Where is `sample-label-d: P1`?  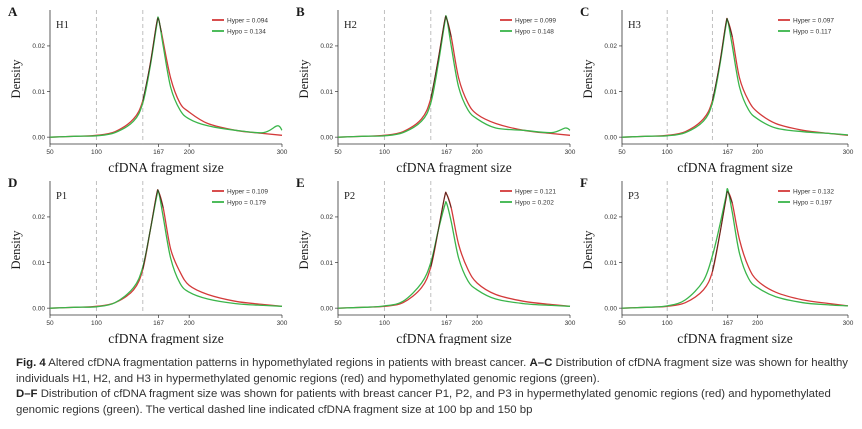 sample-label-d: P1 is located at coordinates (61, 196).